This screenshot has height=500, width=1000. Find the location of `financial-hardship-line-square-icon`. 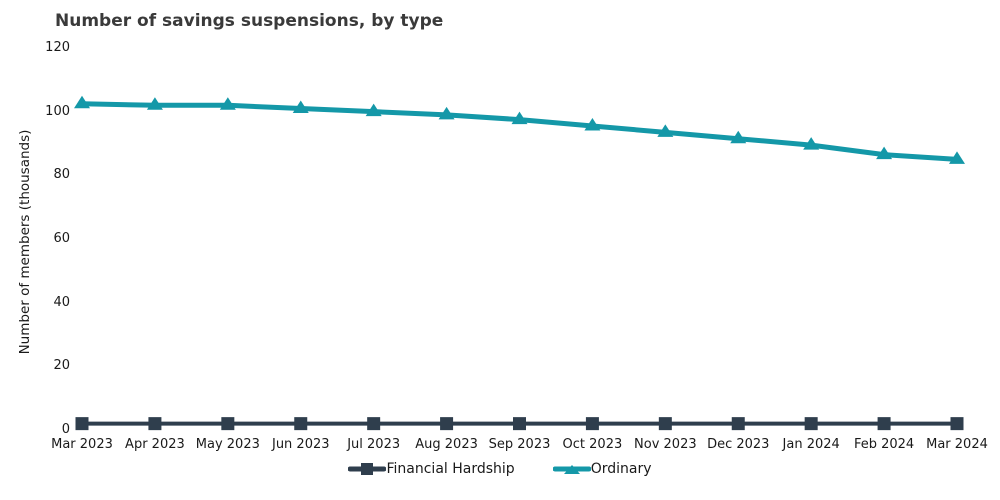

financial-hardship-line-square-icon is located at coordinates (367, 469).